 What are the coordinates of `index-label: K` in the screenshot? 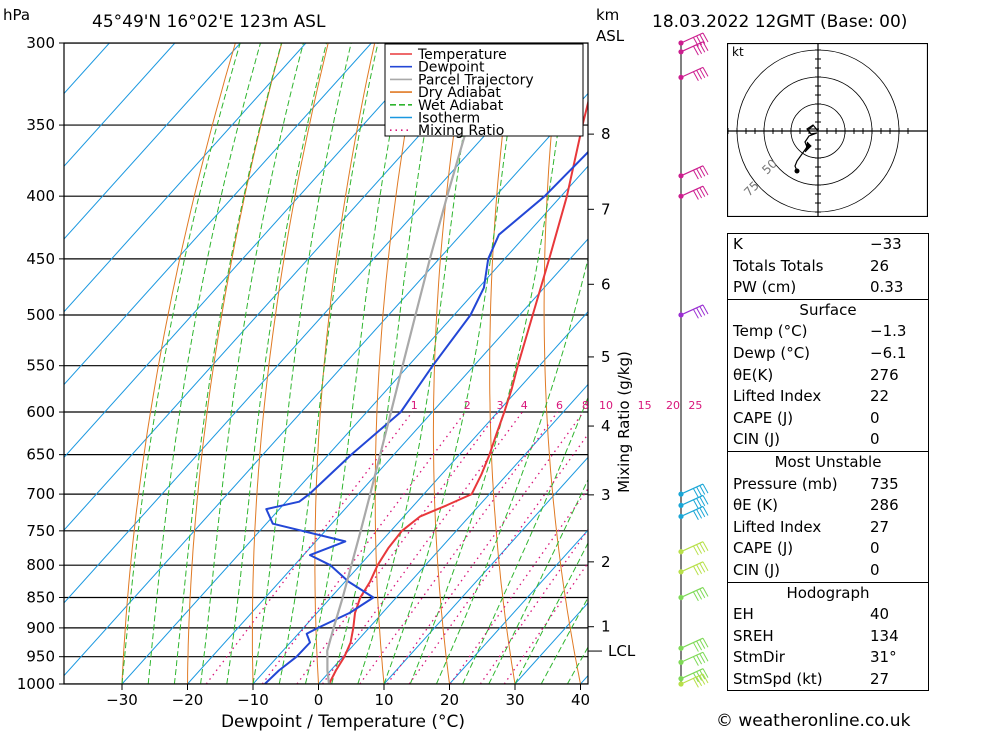 It's located at (738, 244).